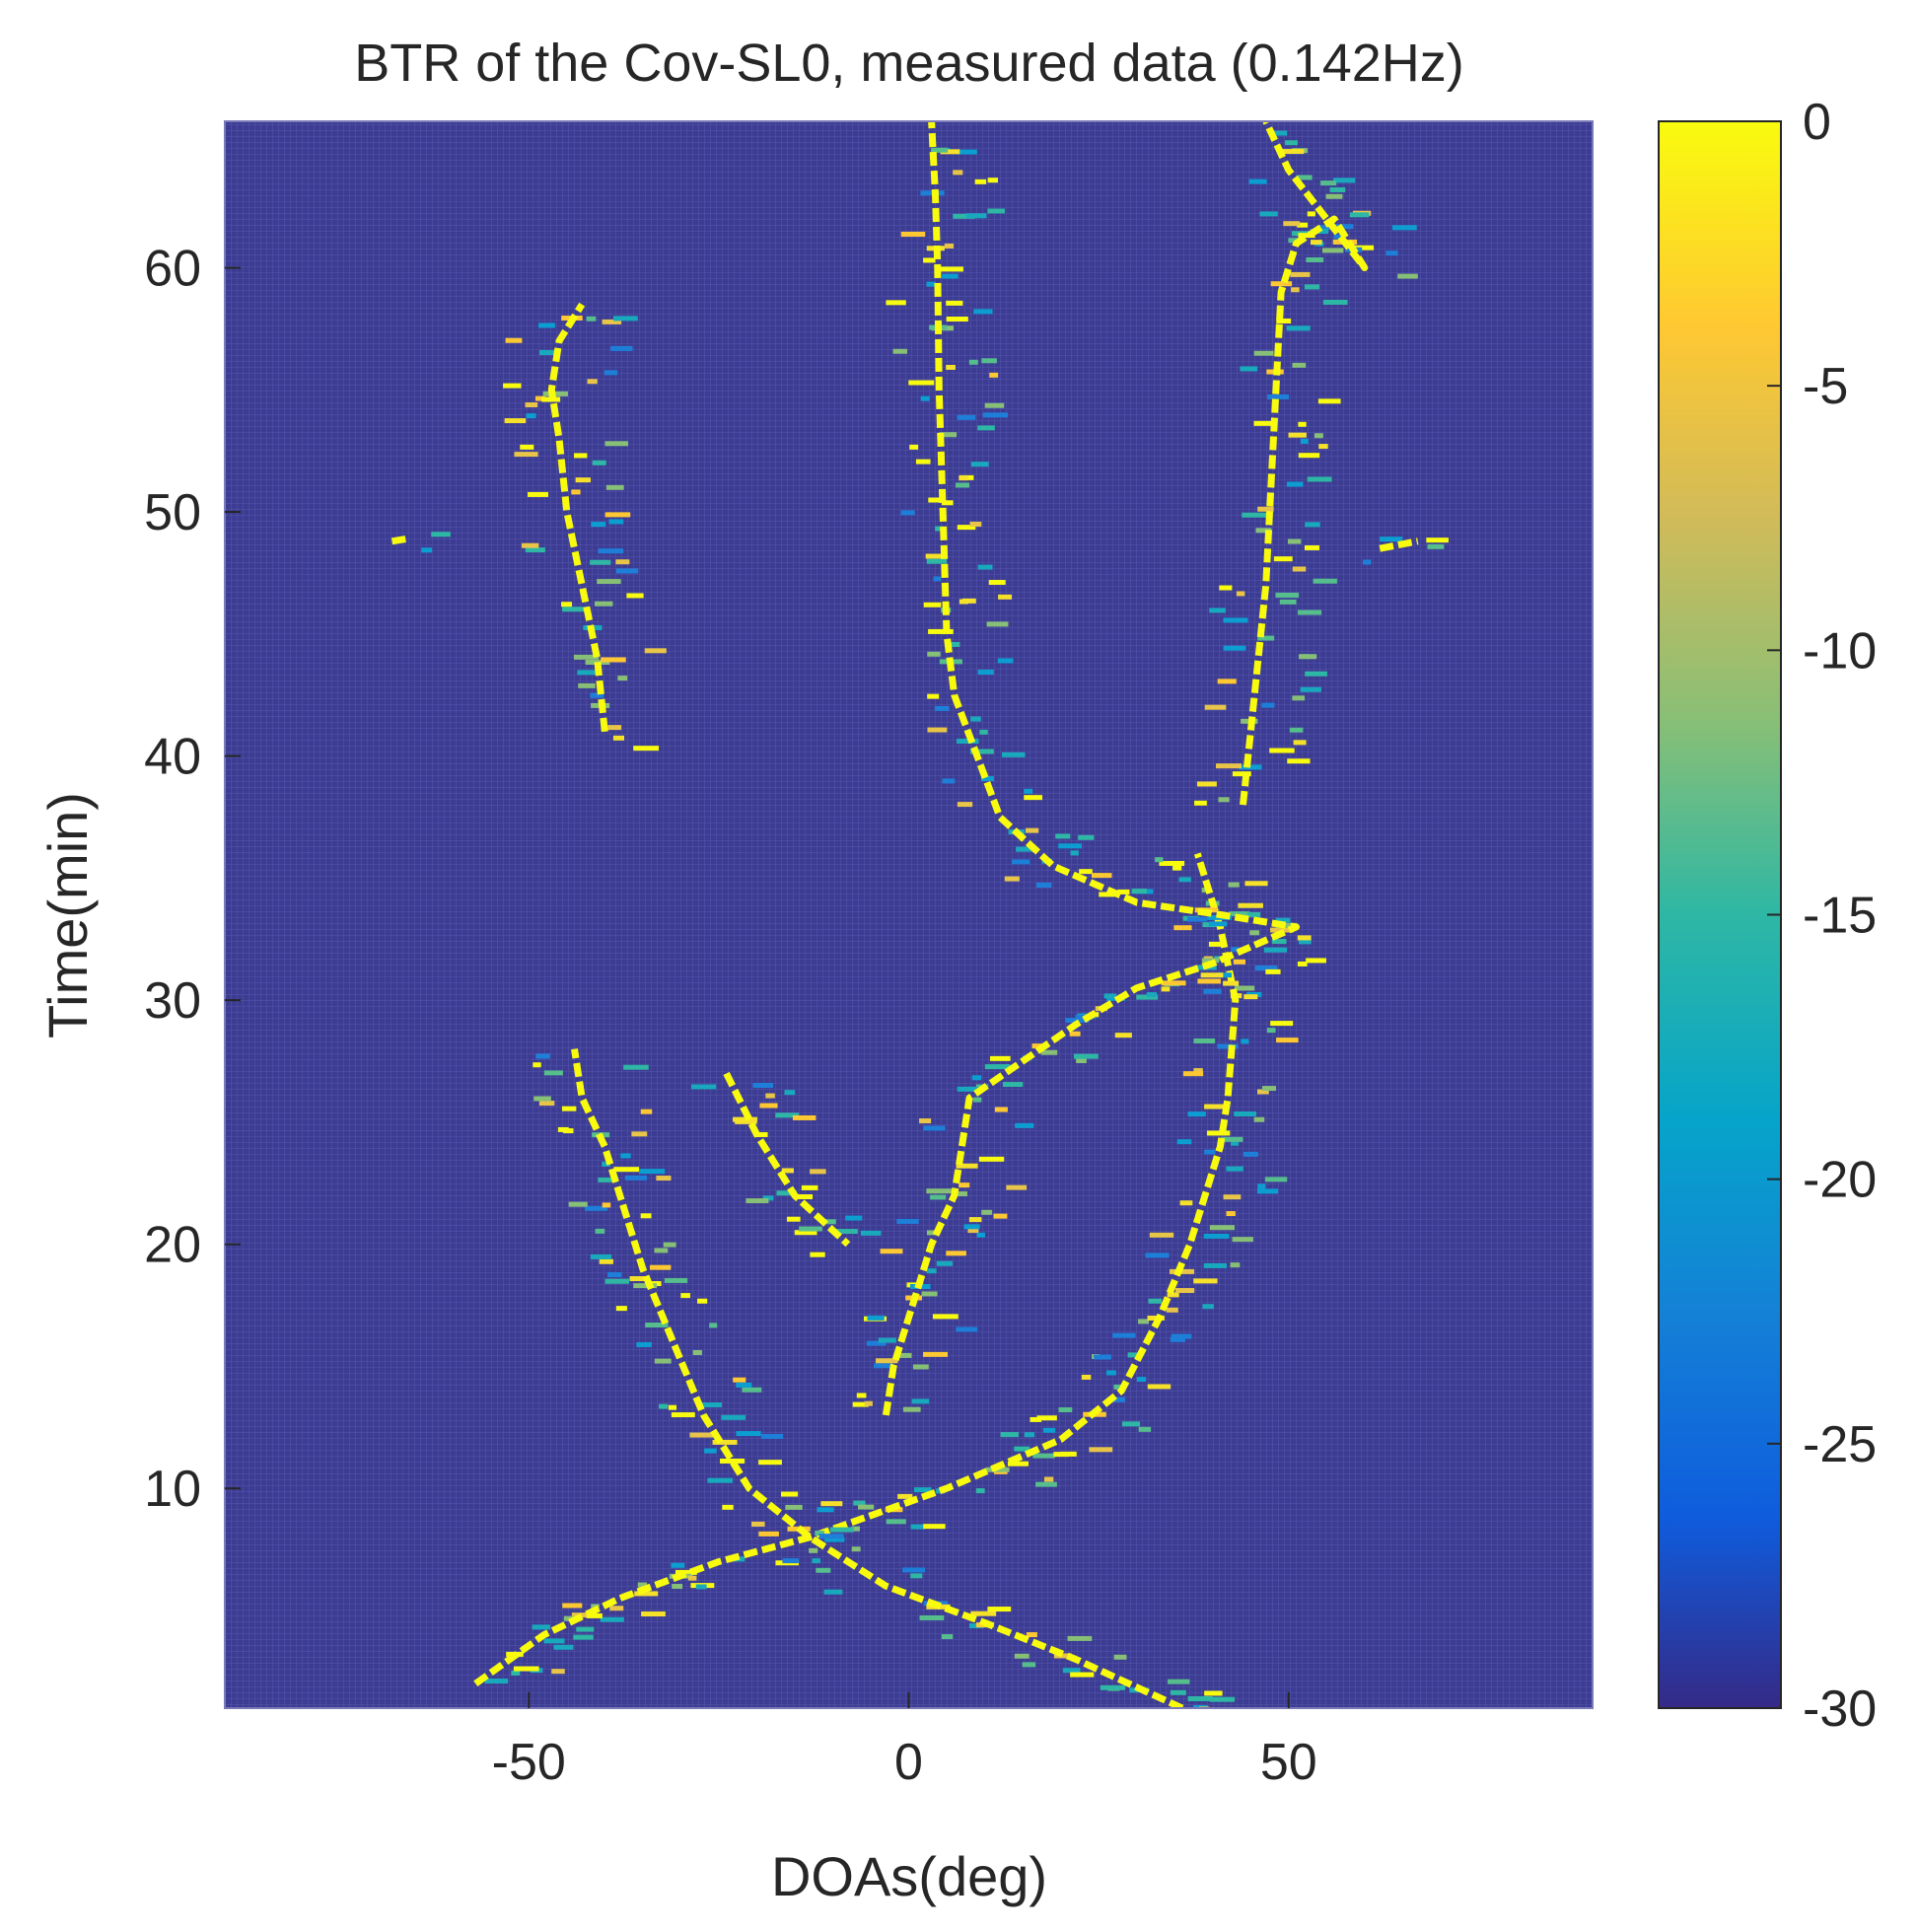 Image resolution: width=1918 pixels, height=1932 pixels. I want to click on y-tick-label: 40, so click(172, 757).